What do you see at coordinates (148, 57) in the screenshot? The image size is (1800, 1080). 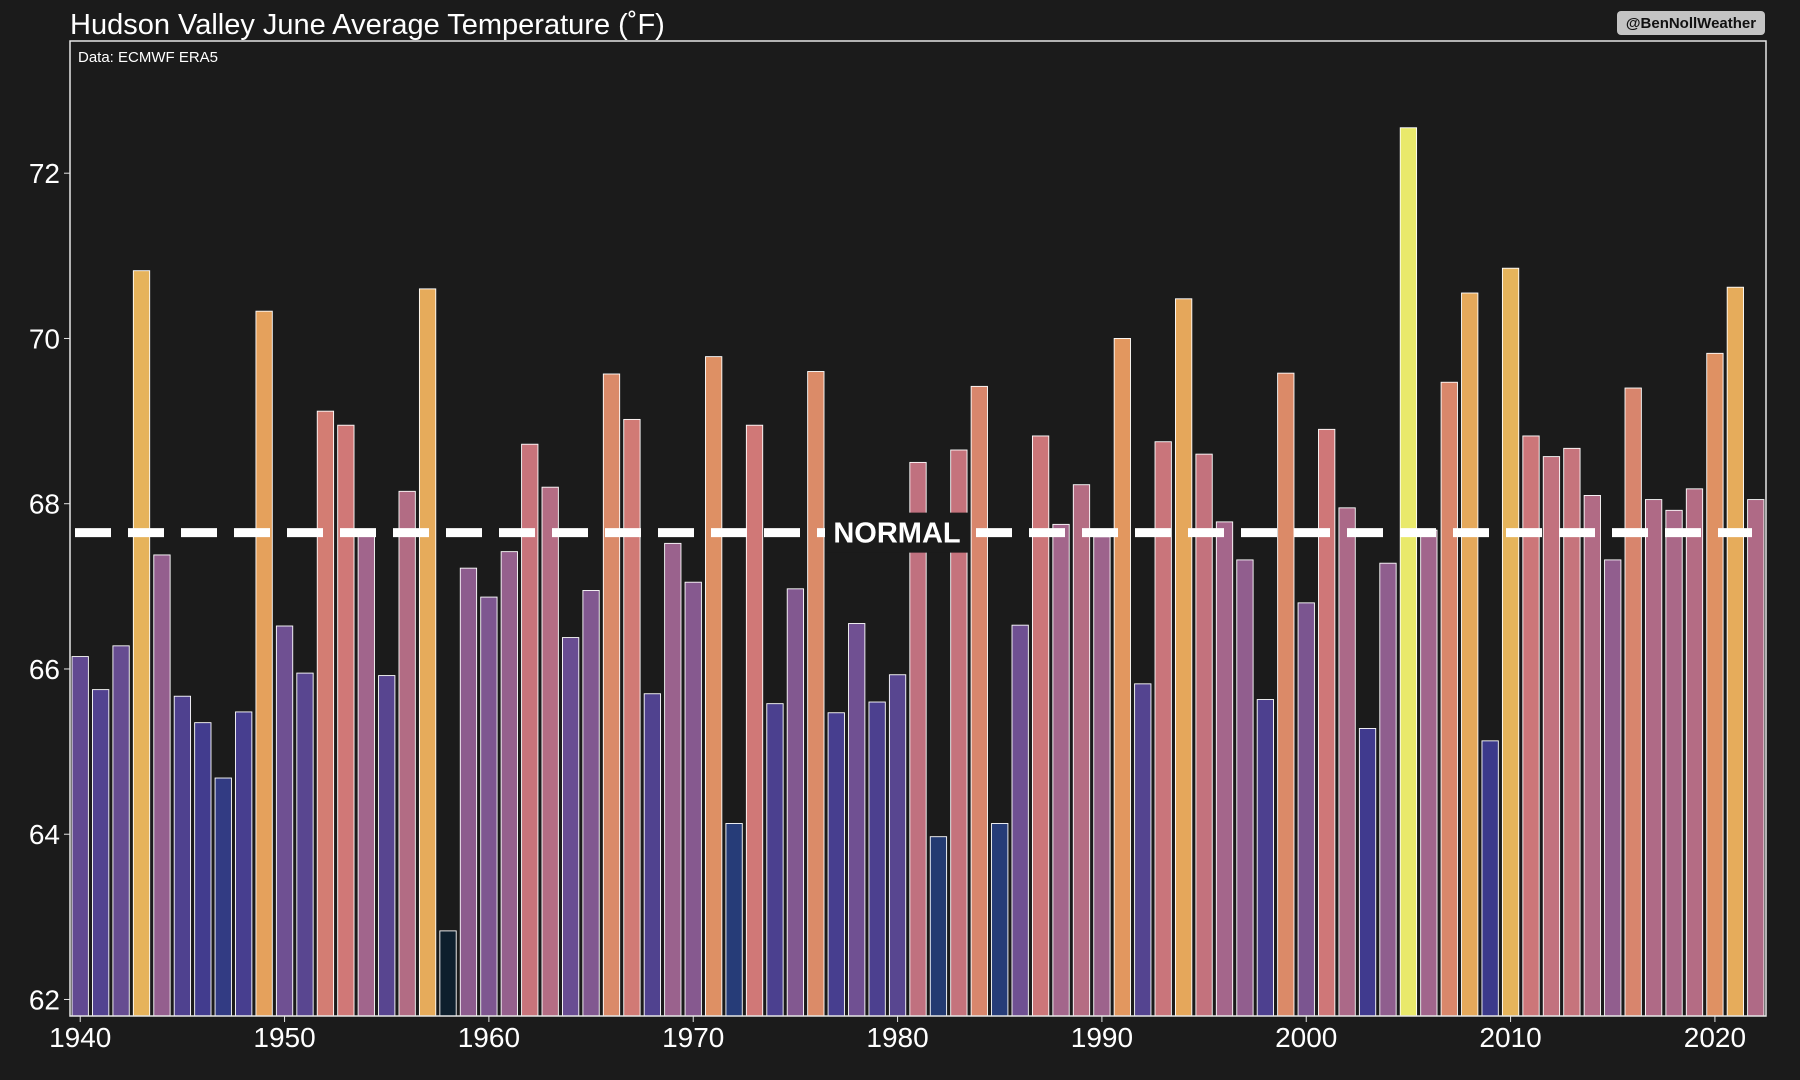 I see `data-source-note: Data: ECMWF ERA5` at bounding box center [148, 57].